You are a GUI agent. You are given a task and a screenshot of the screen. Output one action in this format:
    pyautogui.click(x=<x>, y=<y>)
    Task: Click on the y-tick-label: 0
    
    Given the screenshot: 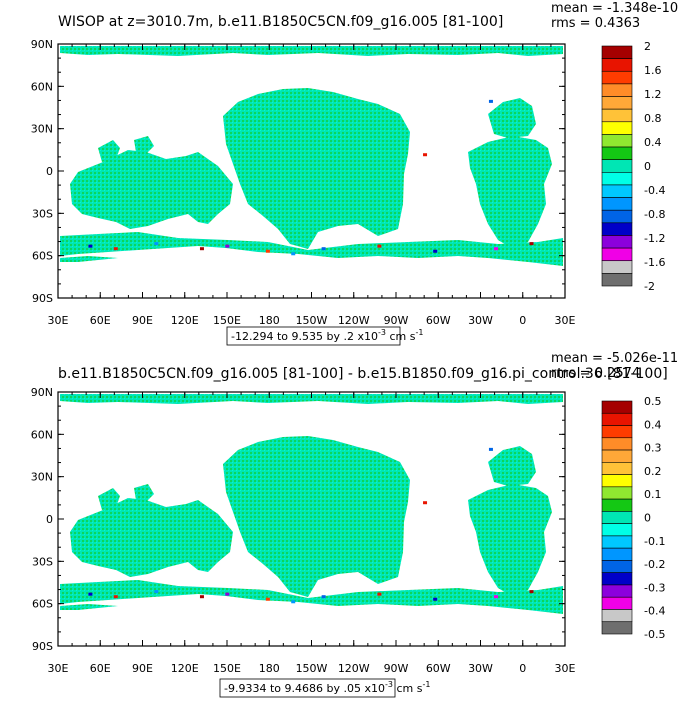 What is the action you would take?
    pyautogui.click(x=49, y=519)
    